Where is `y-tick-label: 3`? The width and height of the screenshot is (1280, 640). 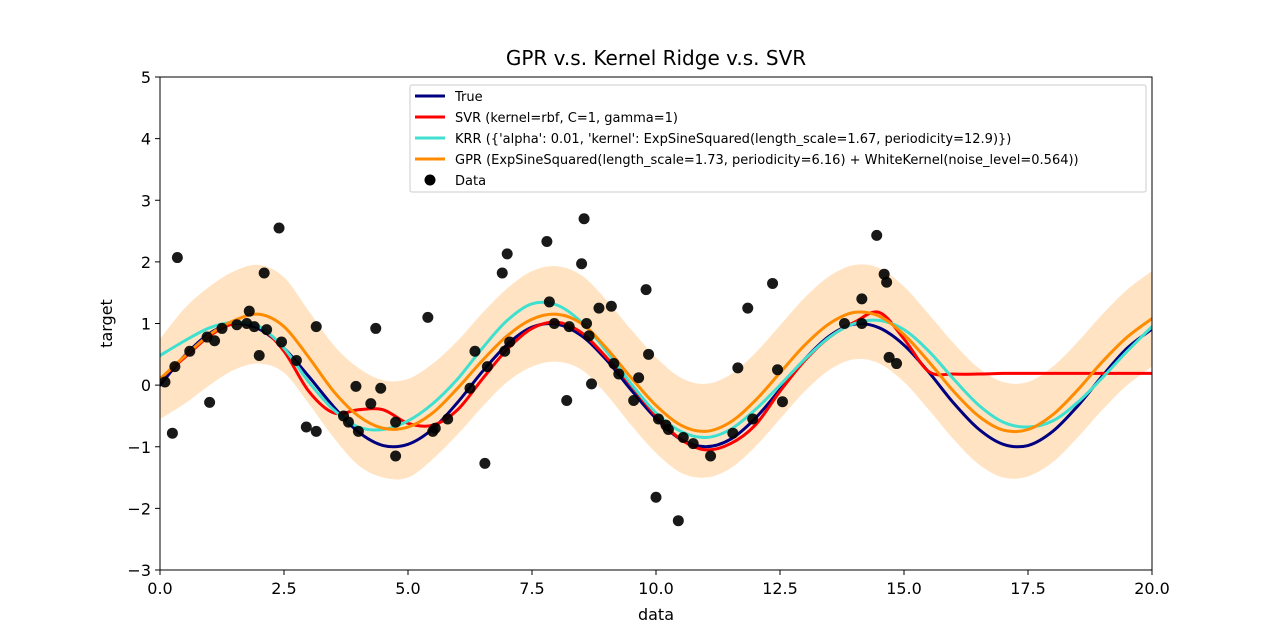 y-tick-label: 3 is located at coordinates (146, 200).